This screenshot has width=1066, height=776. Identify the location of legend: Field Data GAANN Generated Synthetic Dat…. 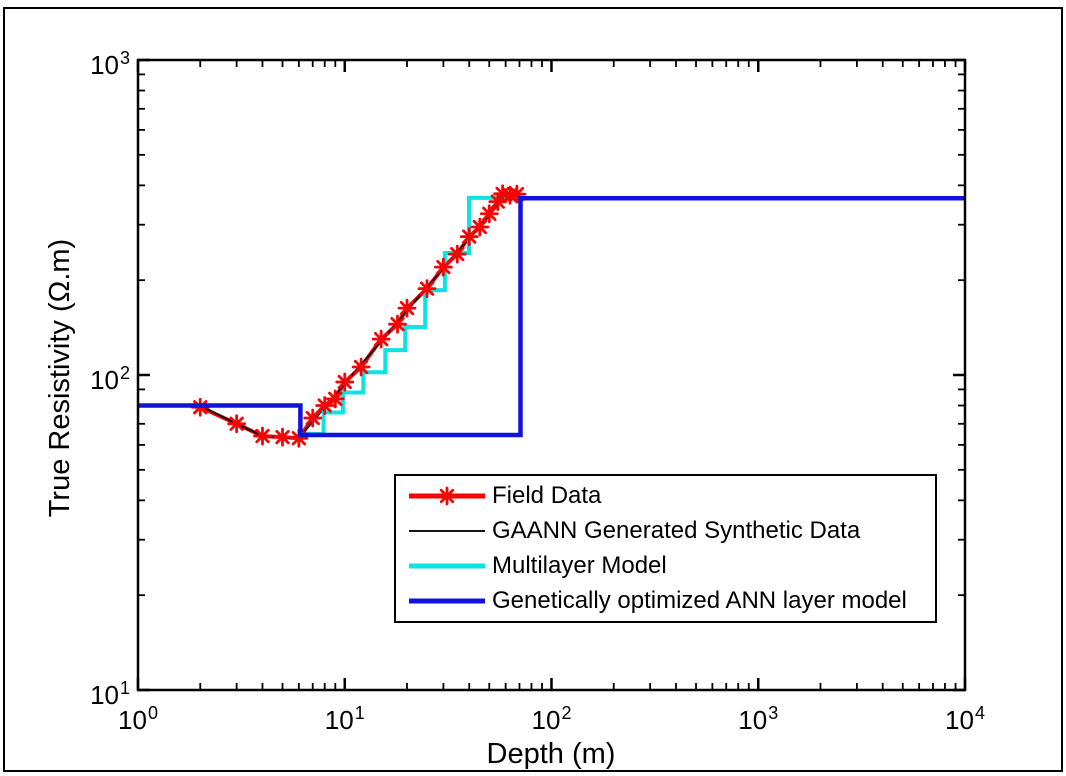
(665, 548).